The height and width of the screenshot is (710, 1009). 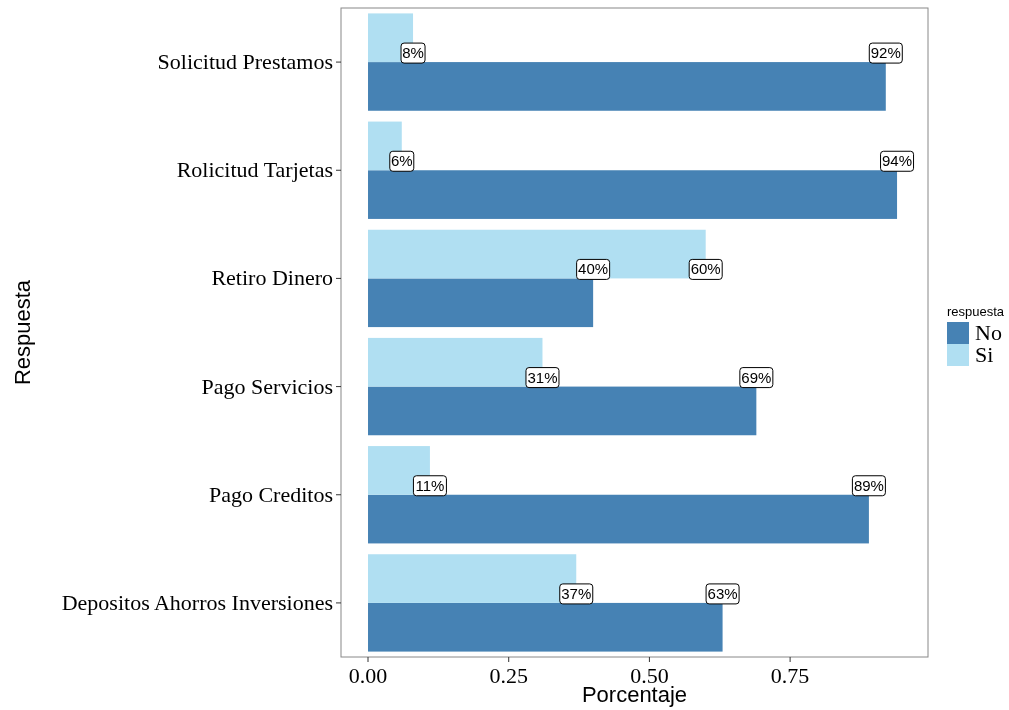 What do you see at coordinates (988, 332) in the screenshot?
I see `legend-label: No` at bounding box center [988, 332].